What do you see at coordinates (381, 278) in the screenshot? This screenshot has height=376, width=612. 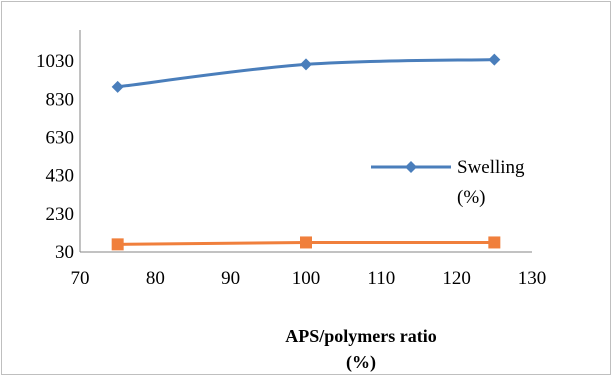 I see `x-tick-label: 110` at bounding box center [381, 278].